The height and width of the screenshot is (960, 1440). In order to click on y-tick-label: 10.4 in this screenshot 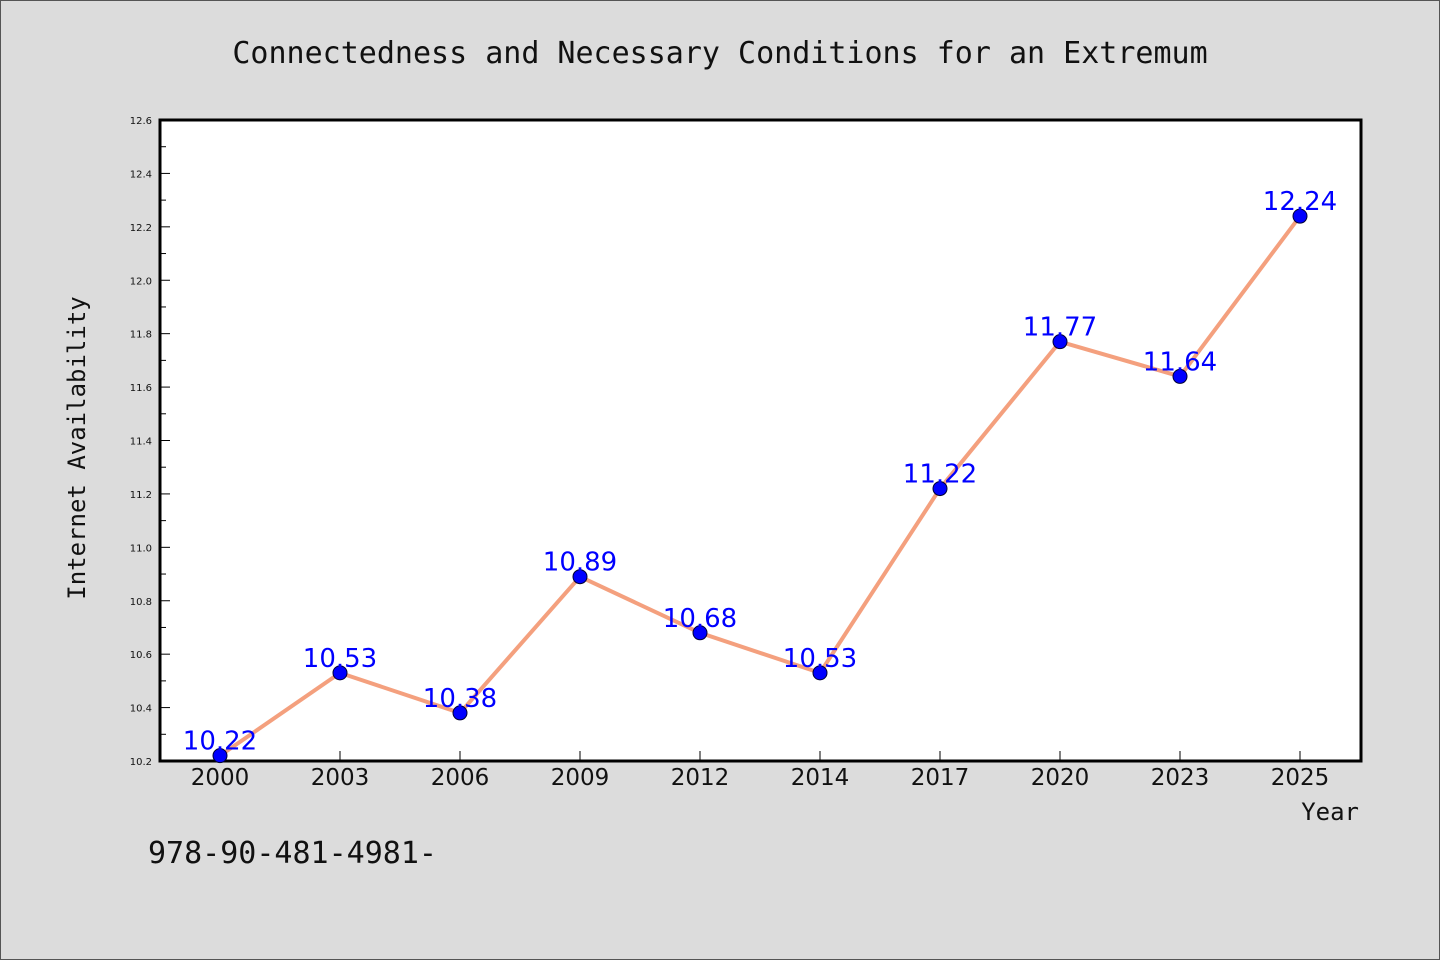, I will do `click(141, 709)`.